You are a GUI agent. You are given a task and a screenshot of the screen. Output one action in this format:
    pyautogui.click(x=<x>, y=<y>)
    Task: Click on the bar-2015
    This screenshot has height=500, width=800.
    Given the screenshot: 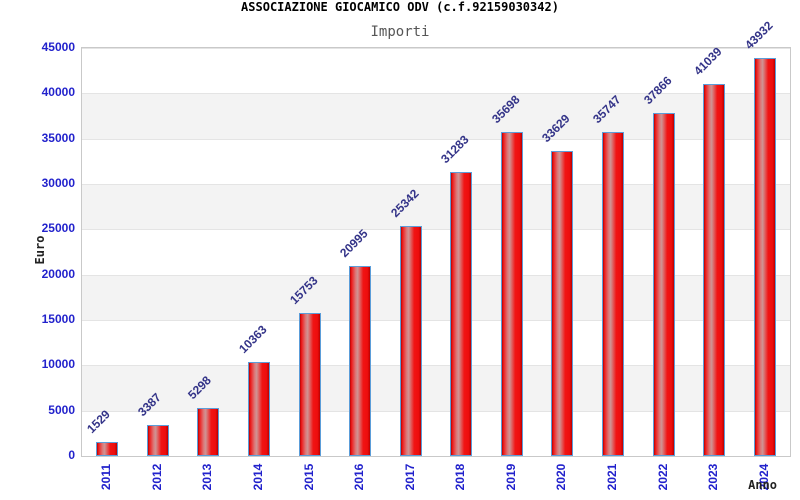 What is the action you would take?
    pyautogui.click(x=309, y=384)
    